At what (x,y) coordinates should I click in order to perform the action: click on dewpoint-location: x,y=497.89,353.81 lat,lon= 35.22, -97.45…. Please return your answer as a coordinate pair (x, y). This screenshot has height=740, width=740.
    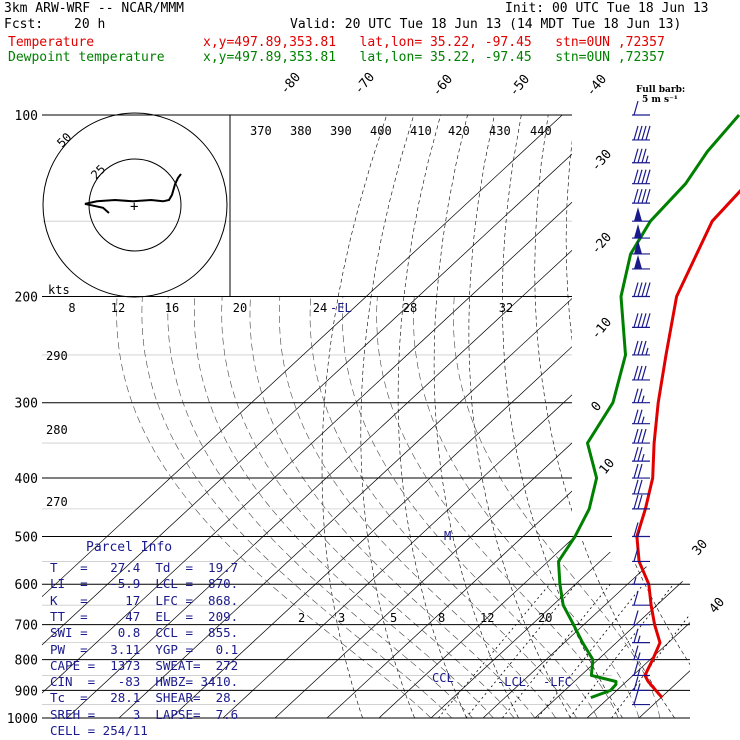
    Looking at the image, I should click on (434, 57).